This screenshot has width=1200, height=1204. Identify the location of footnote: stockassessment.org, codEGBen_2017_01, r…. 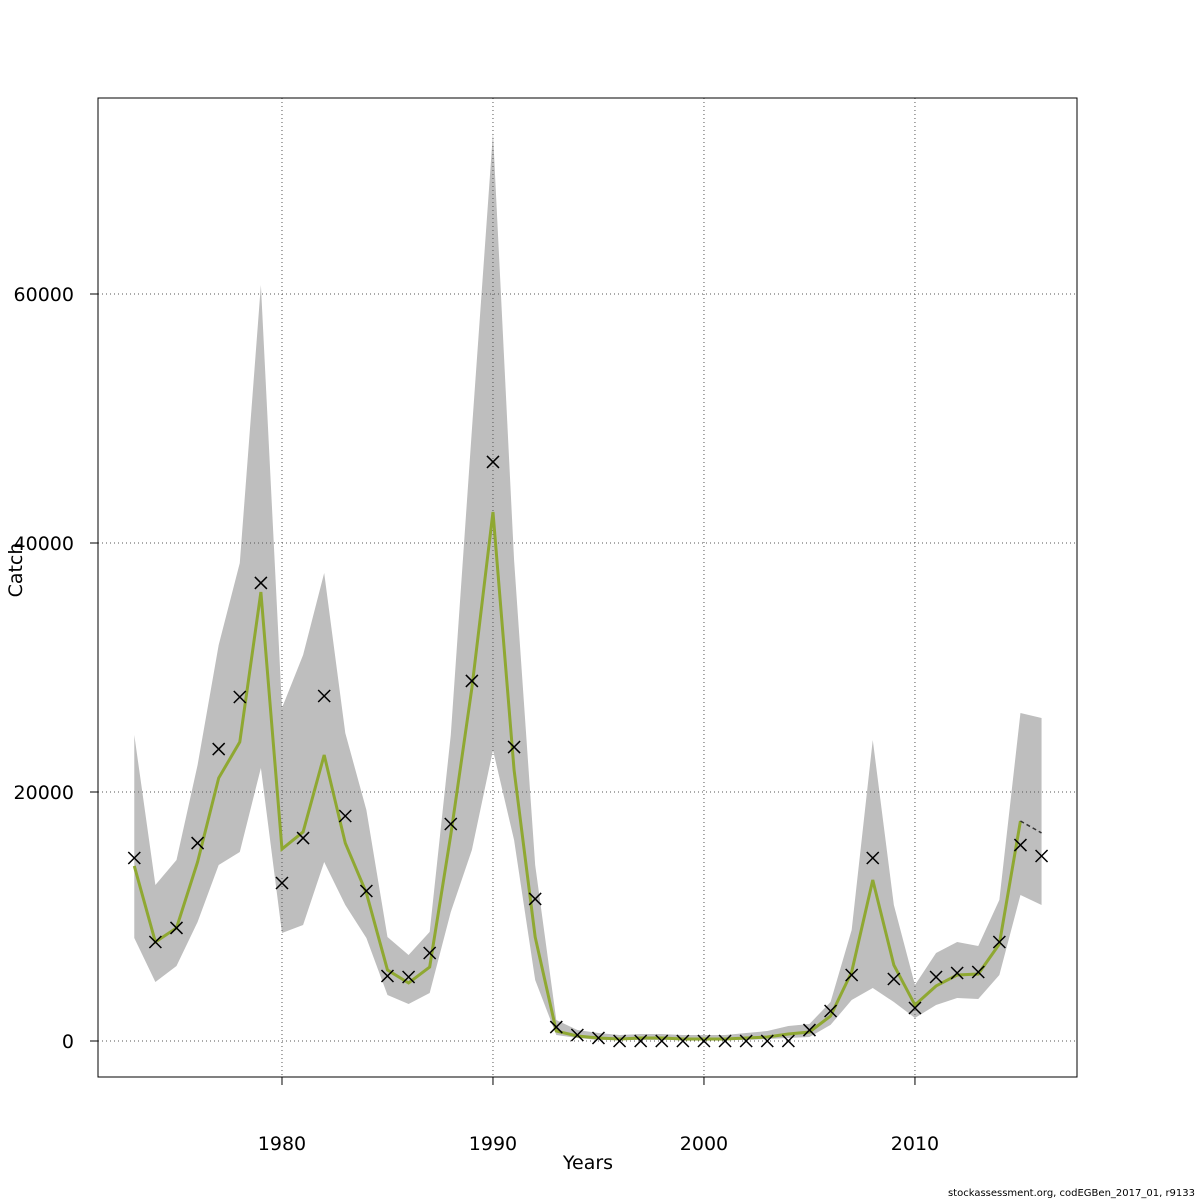
(1071, 1193).